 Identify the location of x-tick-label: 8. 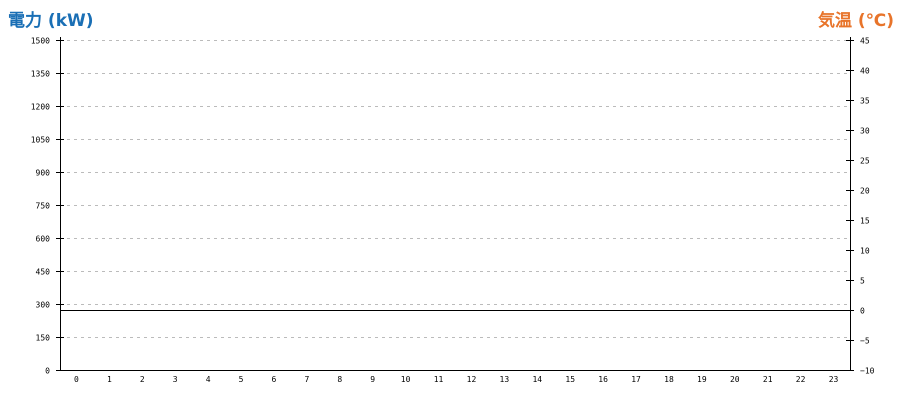
(339, 379).